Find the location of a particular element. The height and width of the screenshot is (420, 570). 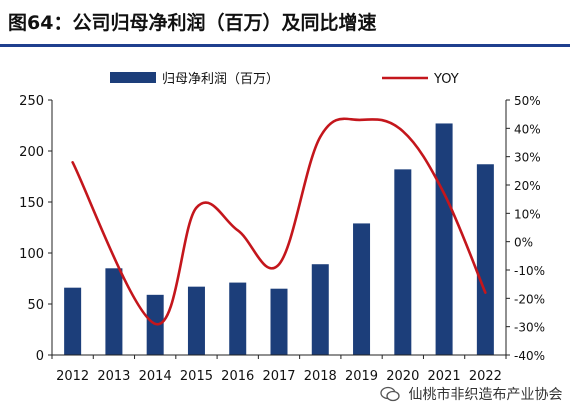

legend-bar-label: 归母净利润（百万） is located at coordinates (220, 79).